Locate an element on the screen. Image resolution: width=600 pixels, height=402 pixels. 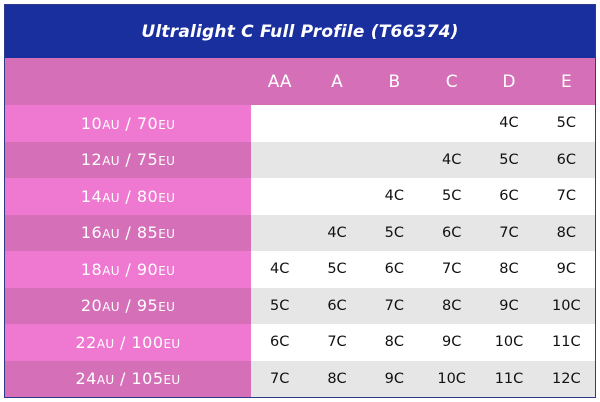
table-row: 16AU / 85EU 4C 5C 6C 7C 8C is located at coordinates (300, 232).